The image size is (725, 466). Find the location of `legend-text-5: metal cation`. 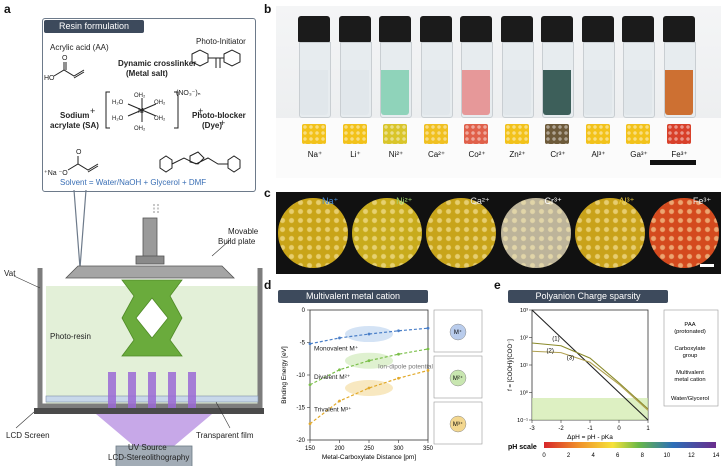

legend-text-5: metal cation is located at coordinates (689, 380).